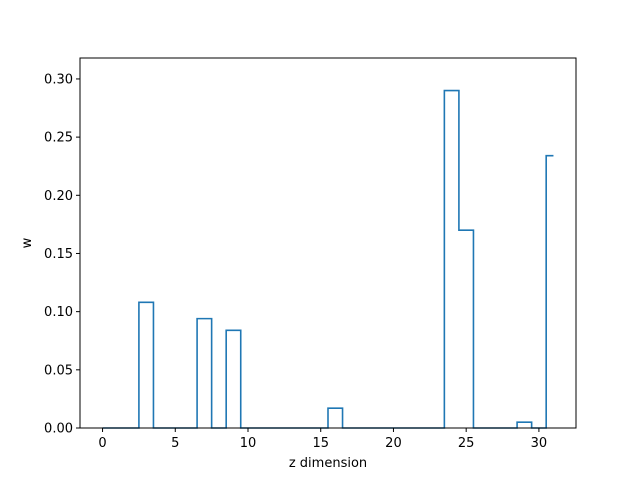 Image resolution: width=640 pixels, height=480 pixels. I want to click on y-tick-label: 0.20, so click(58, 196).